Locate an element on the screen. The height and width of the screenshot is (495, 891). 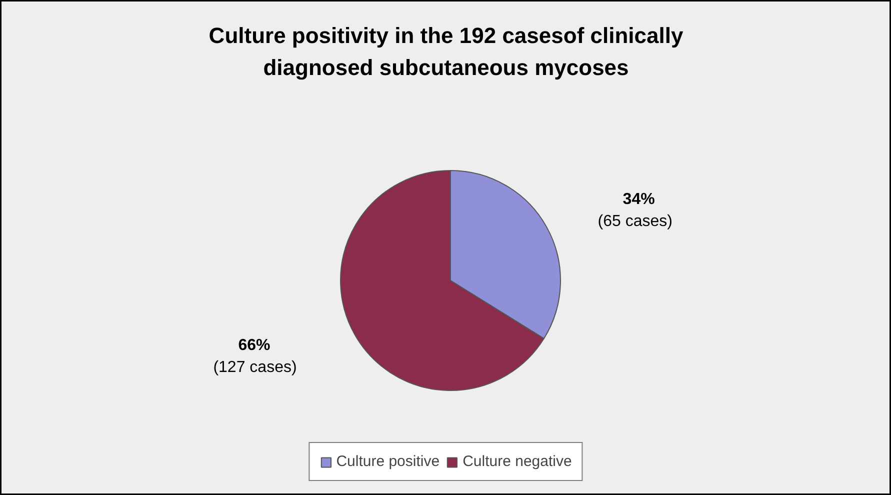
chart-title: Culture positivity in the 192 casesof clinically diagnosed subcutaneous mycoses is located at coordinates (446, 51).